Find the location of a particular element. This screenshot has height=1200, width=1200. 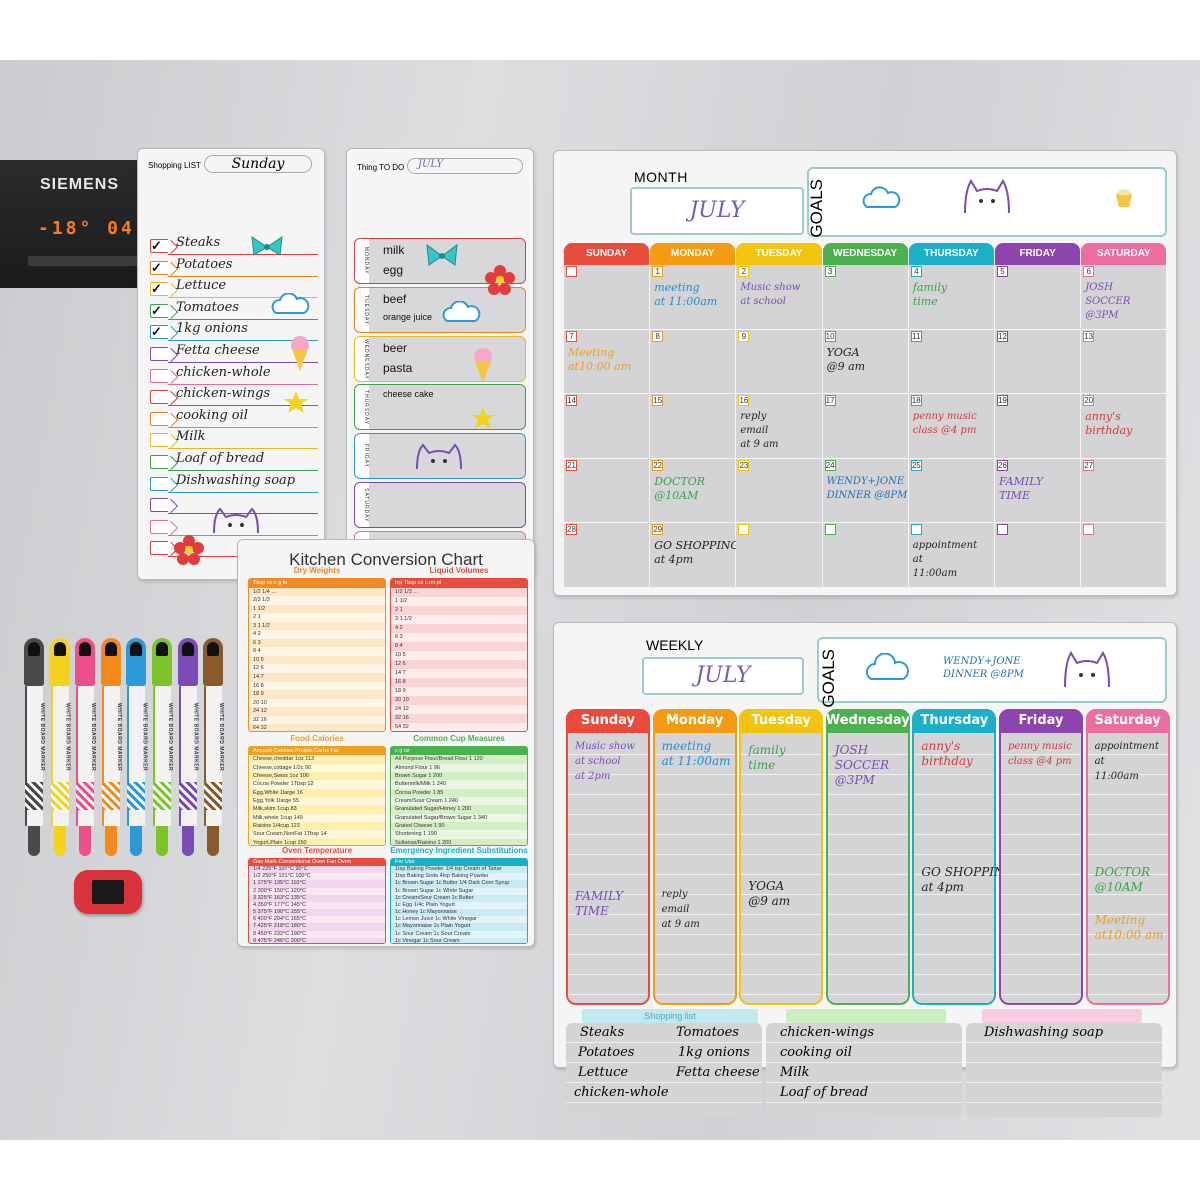

shopping-list-row: chicken-wings is located at coordinates (234, 396).